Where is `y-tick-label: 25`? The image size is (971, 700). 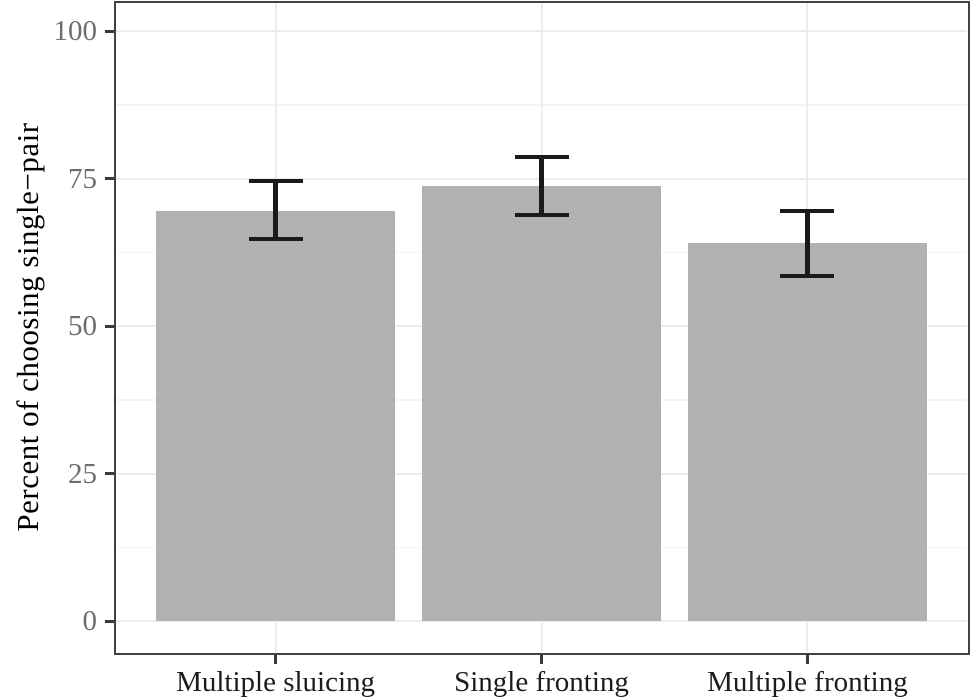
y-tick-label: 25 is located at coordinates (82, 473).